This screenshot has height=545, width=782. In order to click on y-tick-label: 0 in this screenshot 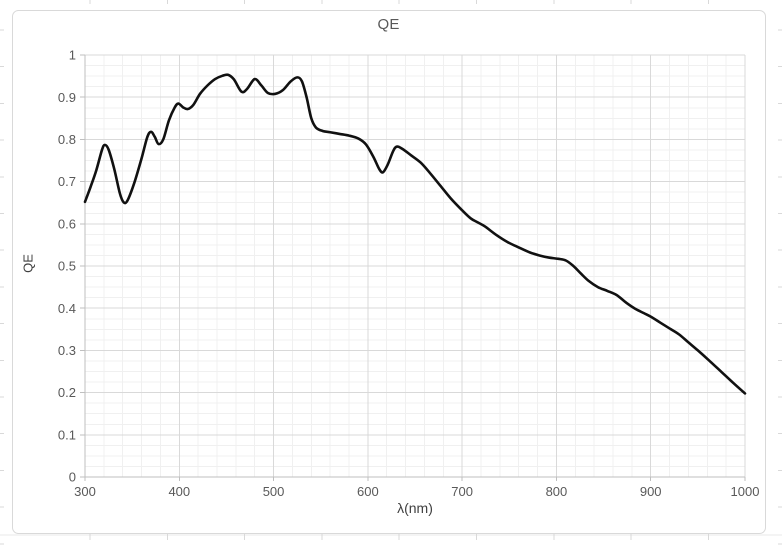, I will do `click(72, 477)`.